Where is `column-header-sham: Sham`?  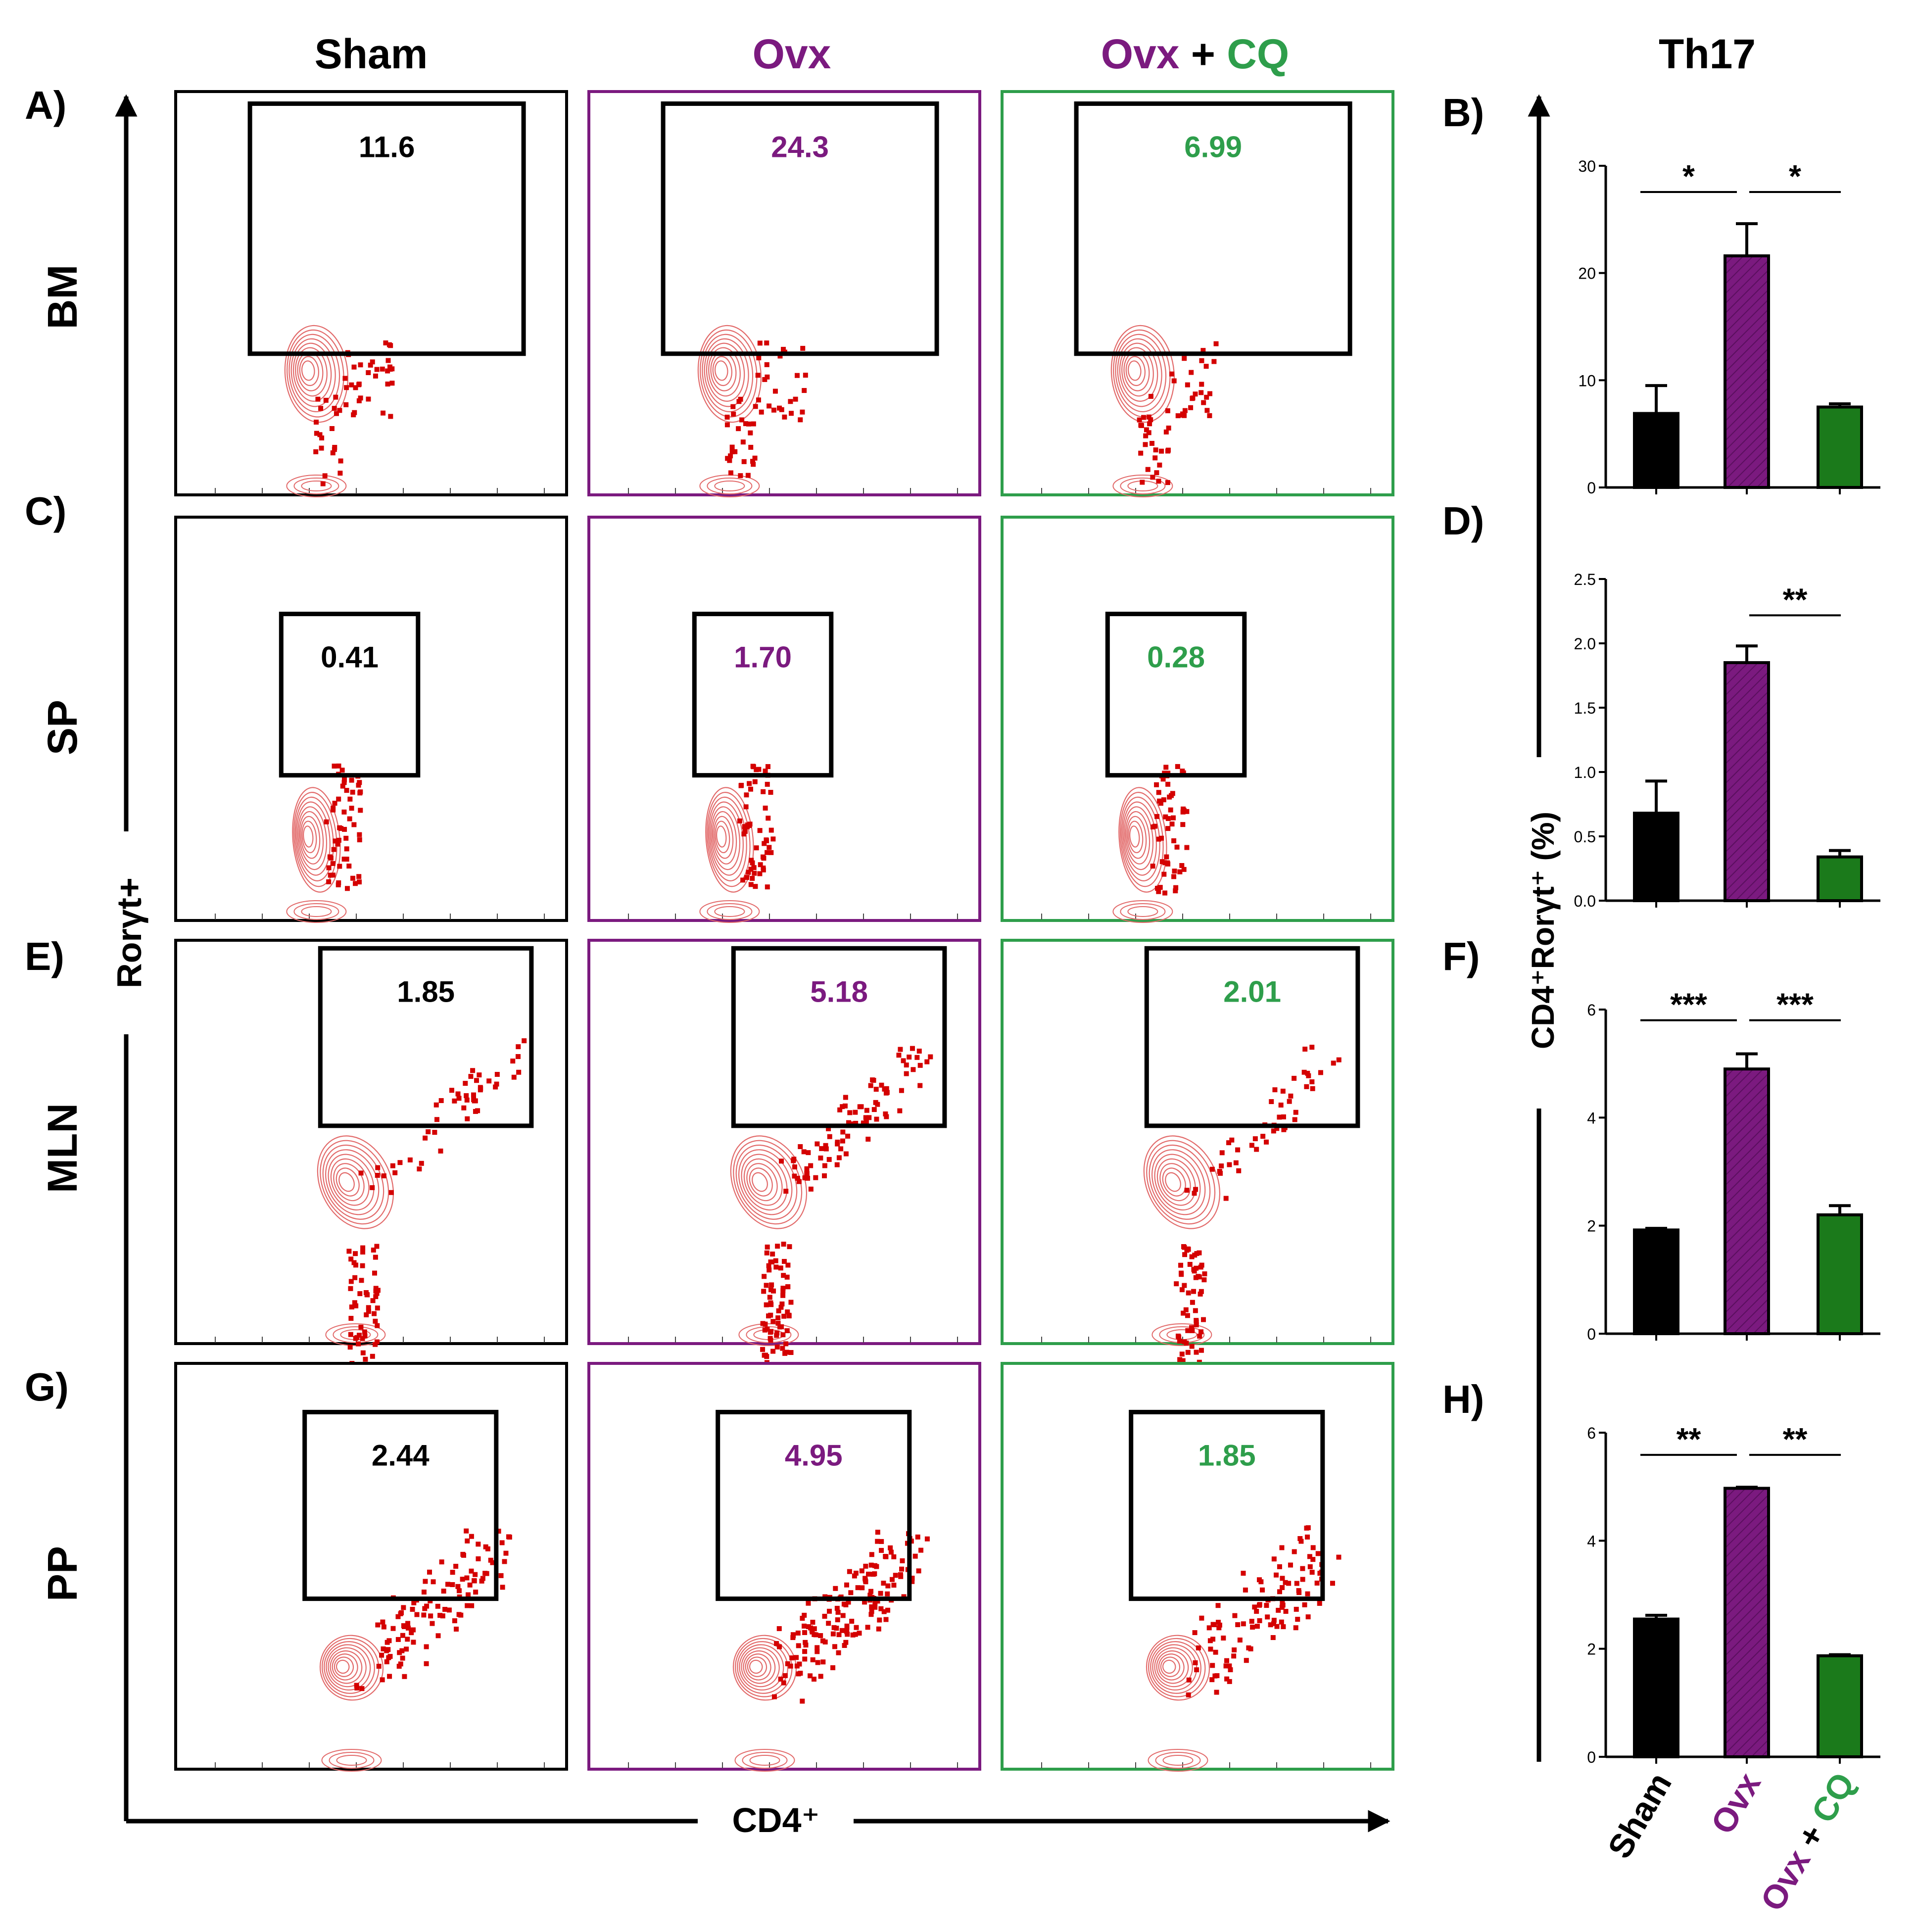
column-header-sham: Sham is located at coordinates (371, 54).